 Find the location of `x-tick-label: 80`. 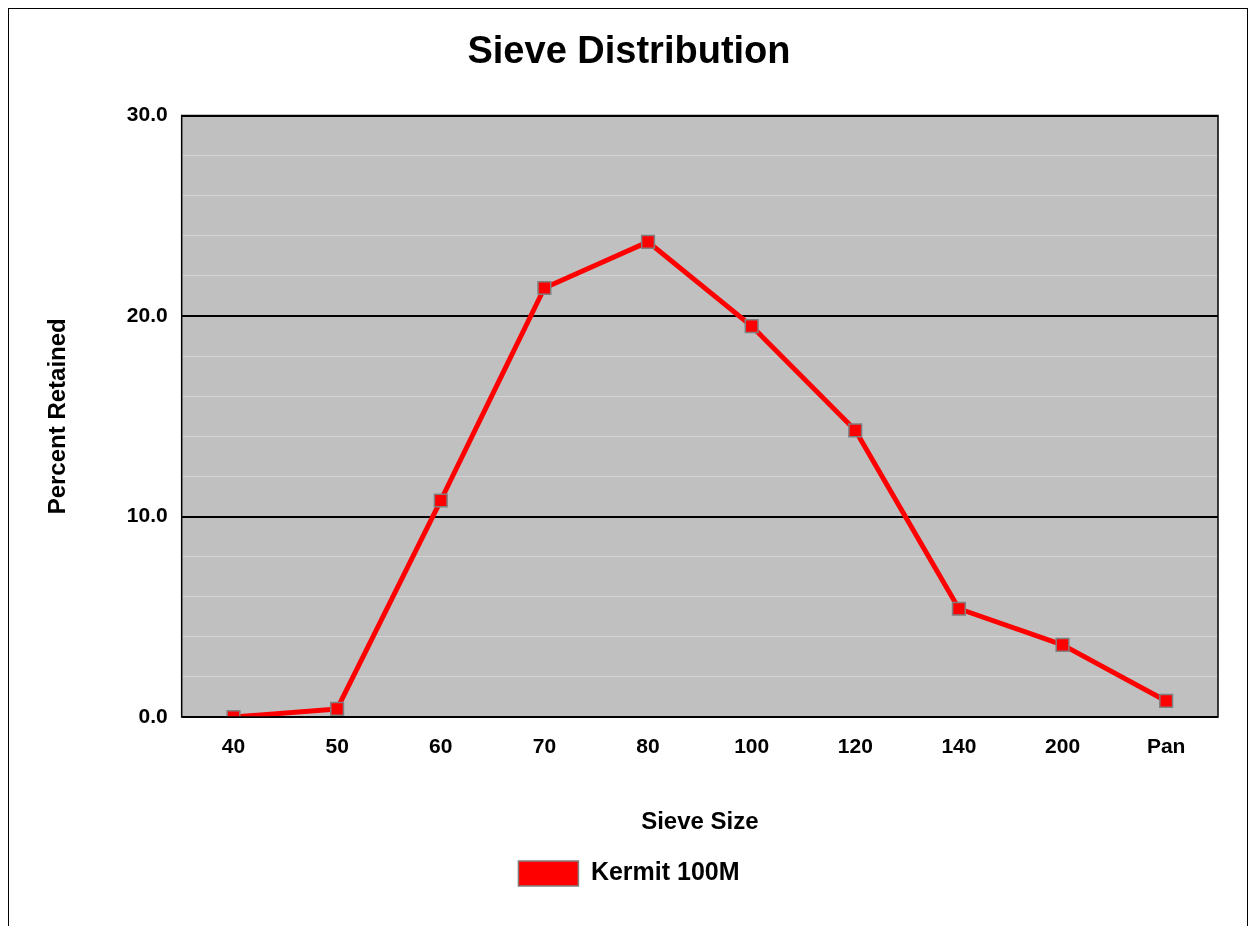

x-tick-label: 80 is located at coordinates (648, 746).